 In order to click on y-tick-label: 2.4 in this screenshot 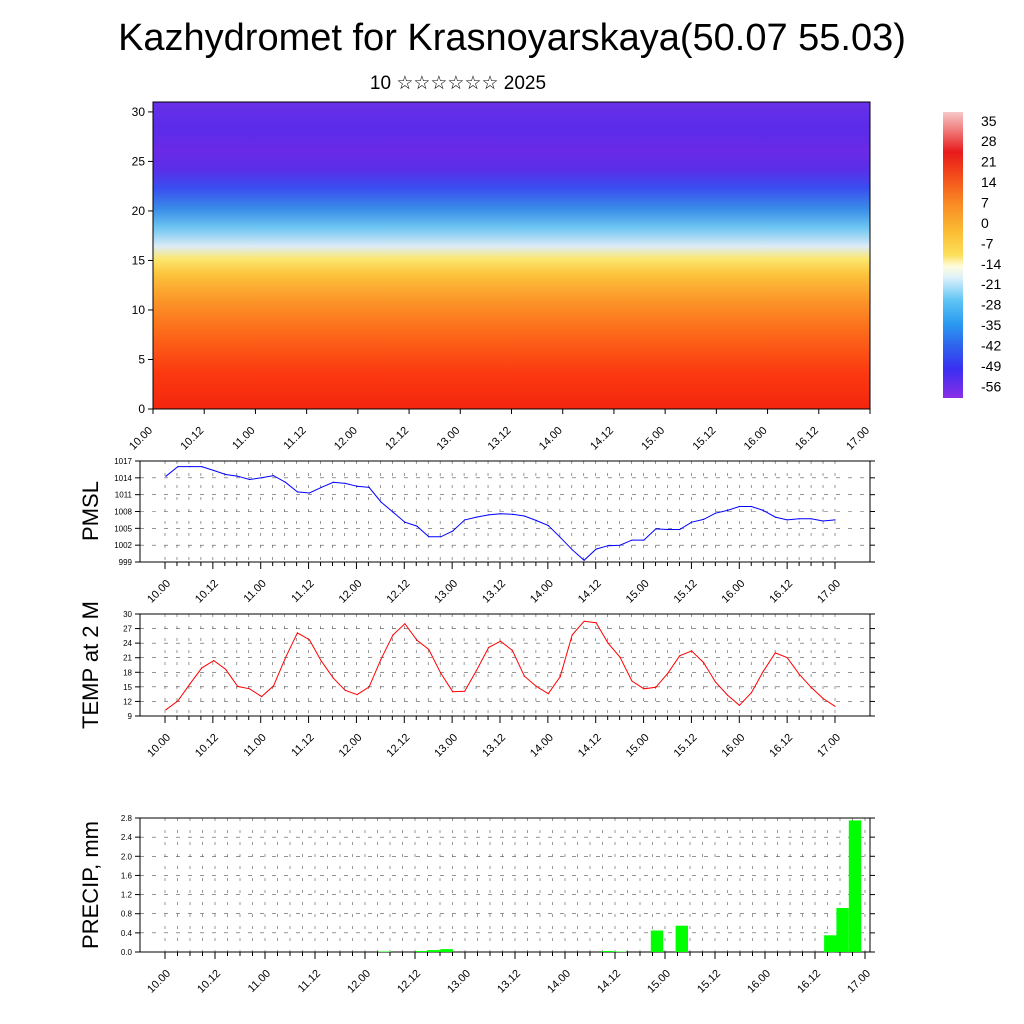, I will do `click(127, 837)`.